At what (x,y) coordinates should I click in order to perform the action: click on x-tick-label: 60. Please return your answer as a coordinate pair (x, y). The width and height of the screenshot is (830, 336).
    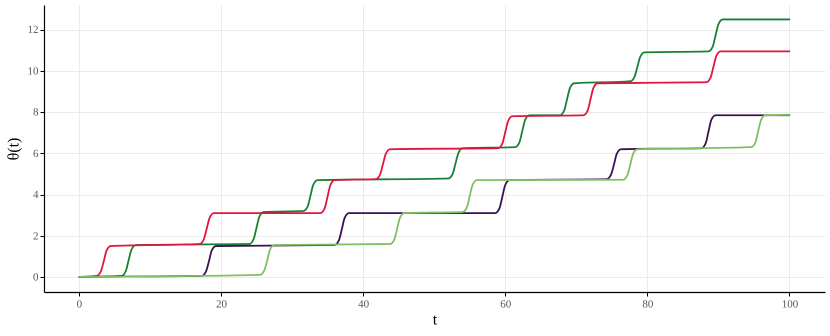
    Looking at the image, I should click on (506, 304).